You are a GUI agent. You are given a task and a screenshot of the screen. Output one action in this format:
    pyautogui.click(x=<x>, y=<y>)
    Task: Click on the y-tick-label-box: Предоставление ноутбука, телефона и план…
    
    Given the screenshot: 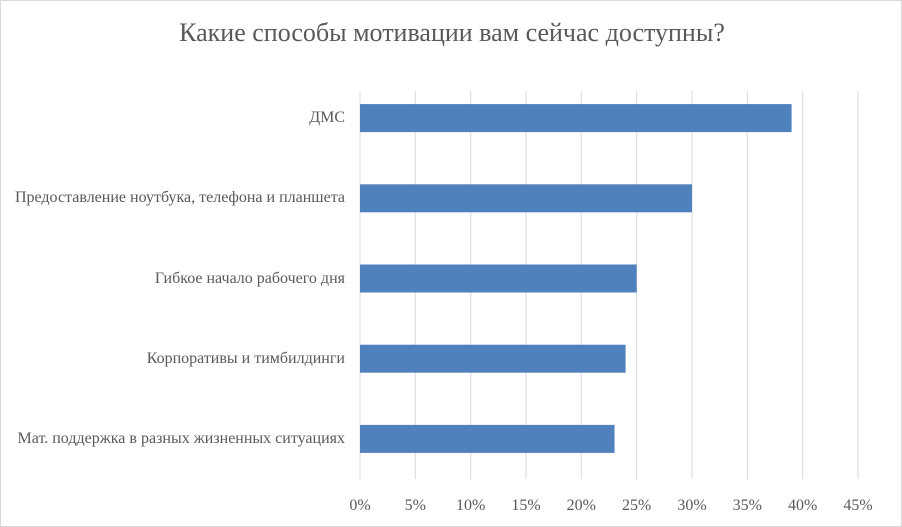 What is the action you would take?
    pyautogui.click(x=178, y=198)
    